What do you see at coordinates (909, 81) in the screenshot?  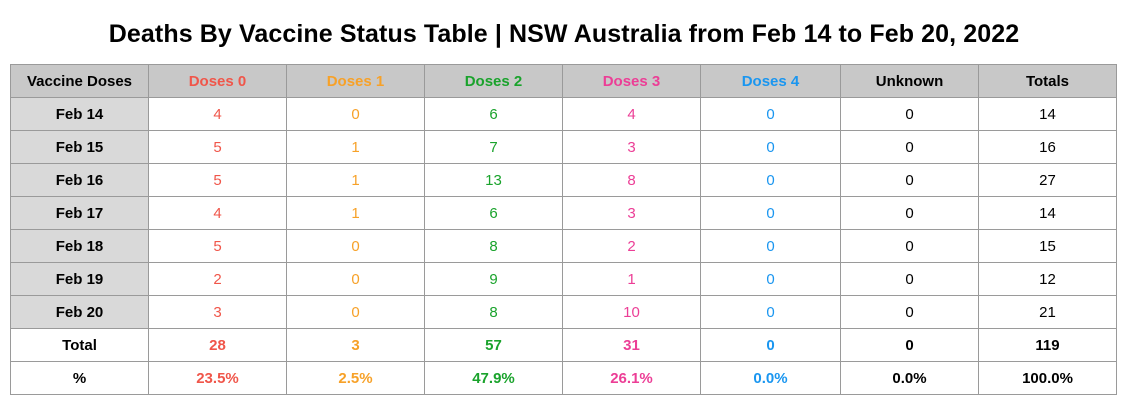 I see `header-unknown: Unknown` at bounding box center [909, 81].